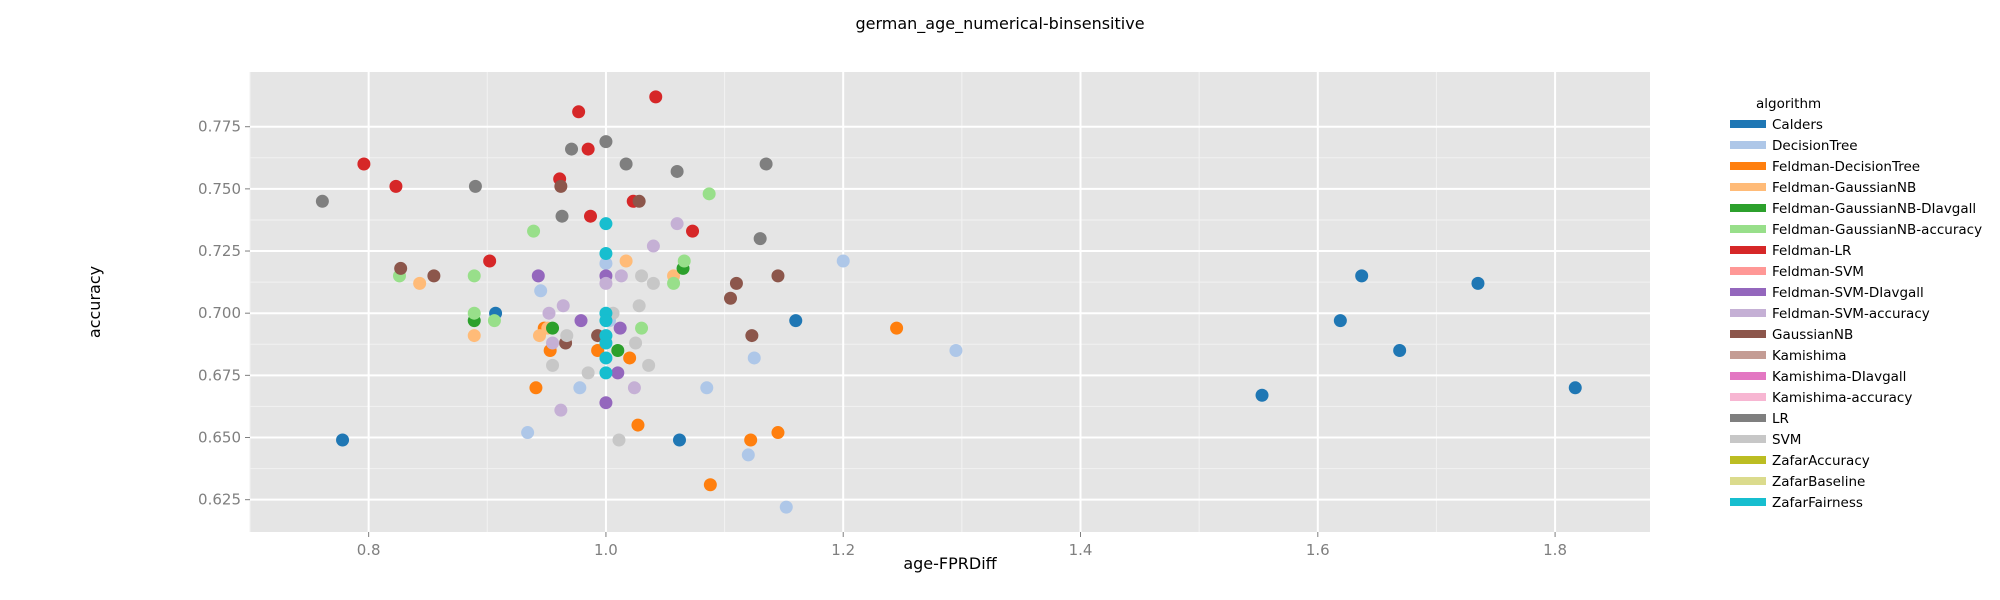 This screenshot has width=2000, height=600. What do you see at coordinates (219, 438) in the screenshot?
I see `y-tick-label: 0.650` at bounding box center [219, 438].